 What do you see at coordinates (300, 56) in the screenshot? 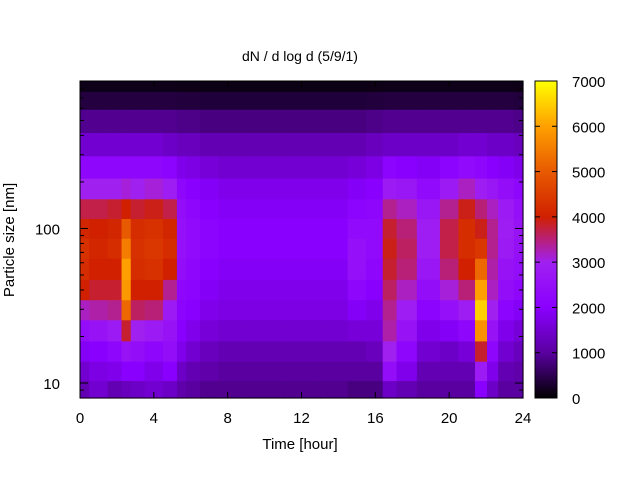
I see `chart-title: dN / d log d (5/9/1)` at bounding box center [300, 56].